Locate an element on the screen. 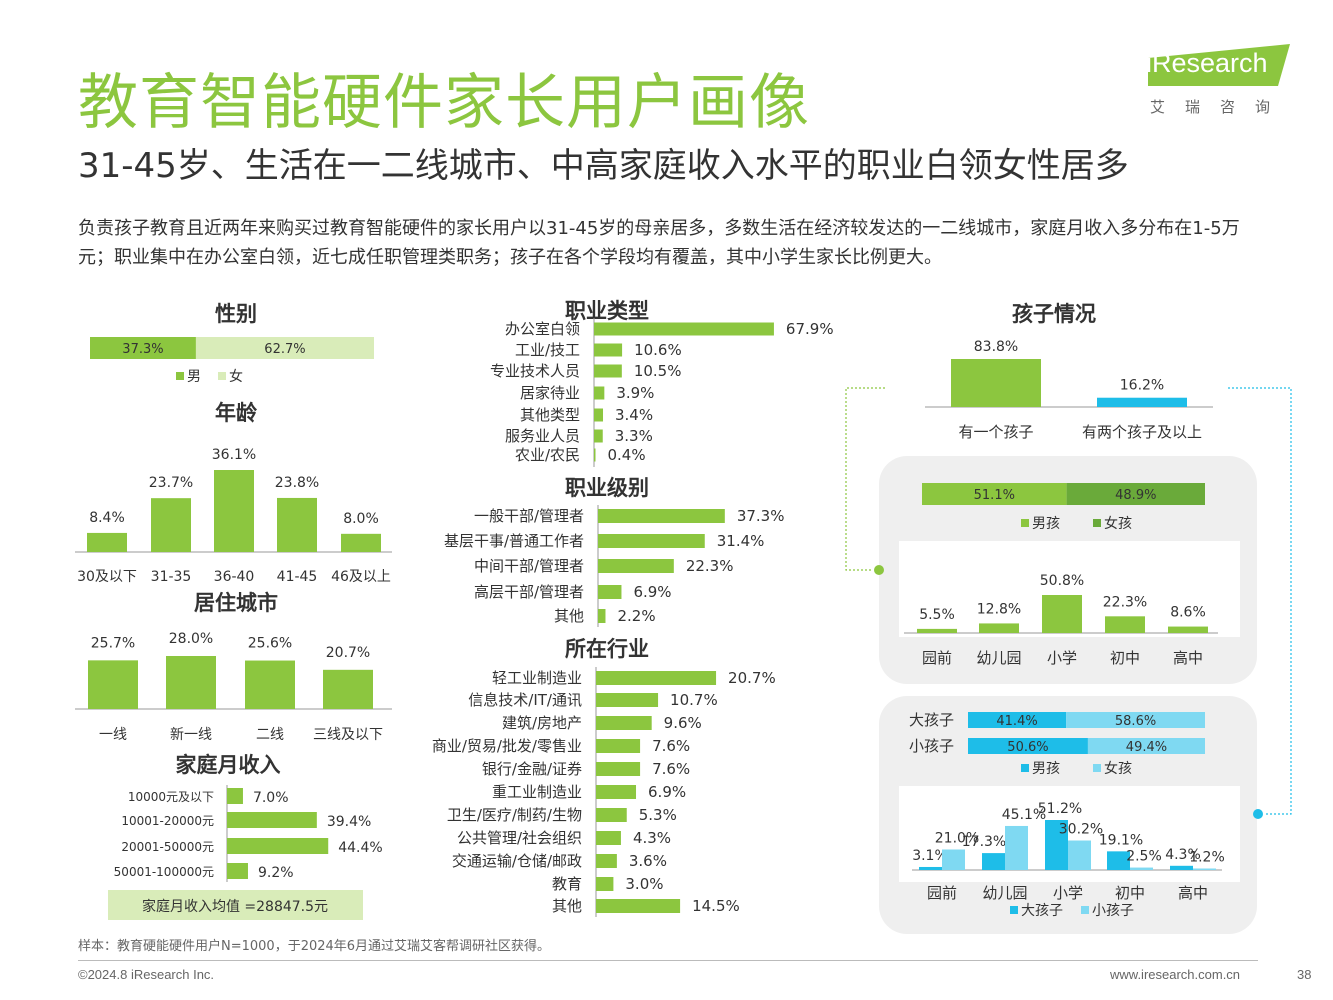 Image resolution: width=1333 pixels, height=1000 pixels. label-income: 9.2% is located at coordinates (276, 873).